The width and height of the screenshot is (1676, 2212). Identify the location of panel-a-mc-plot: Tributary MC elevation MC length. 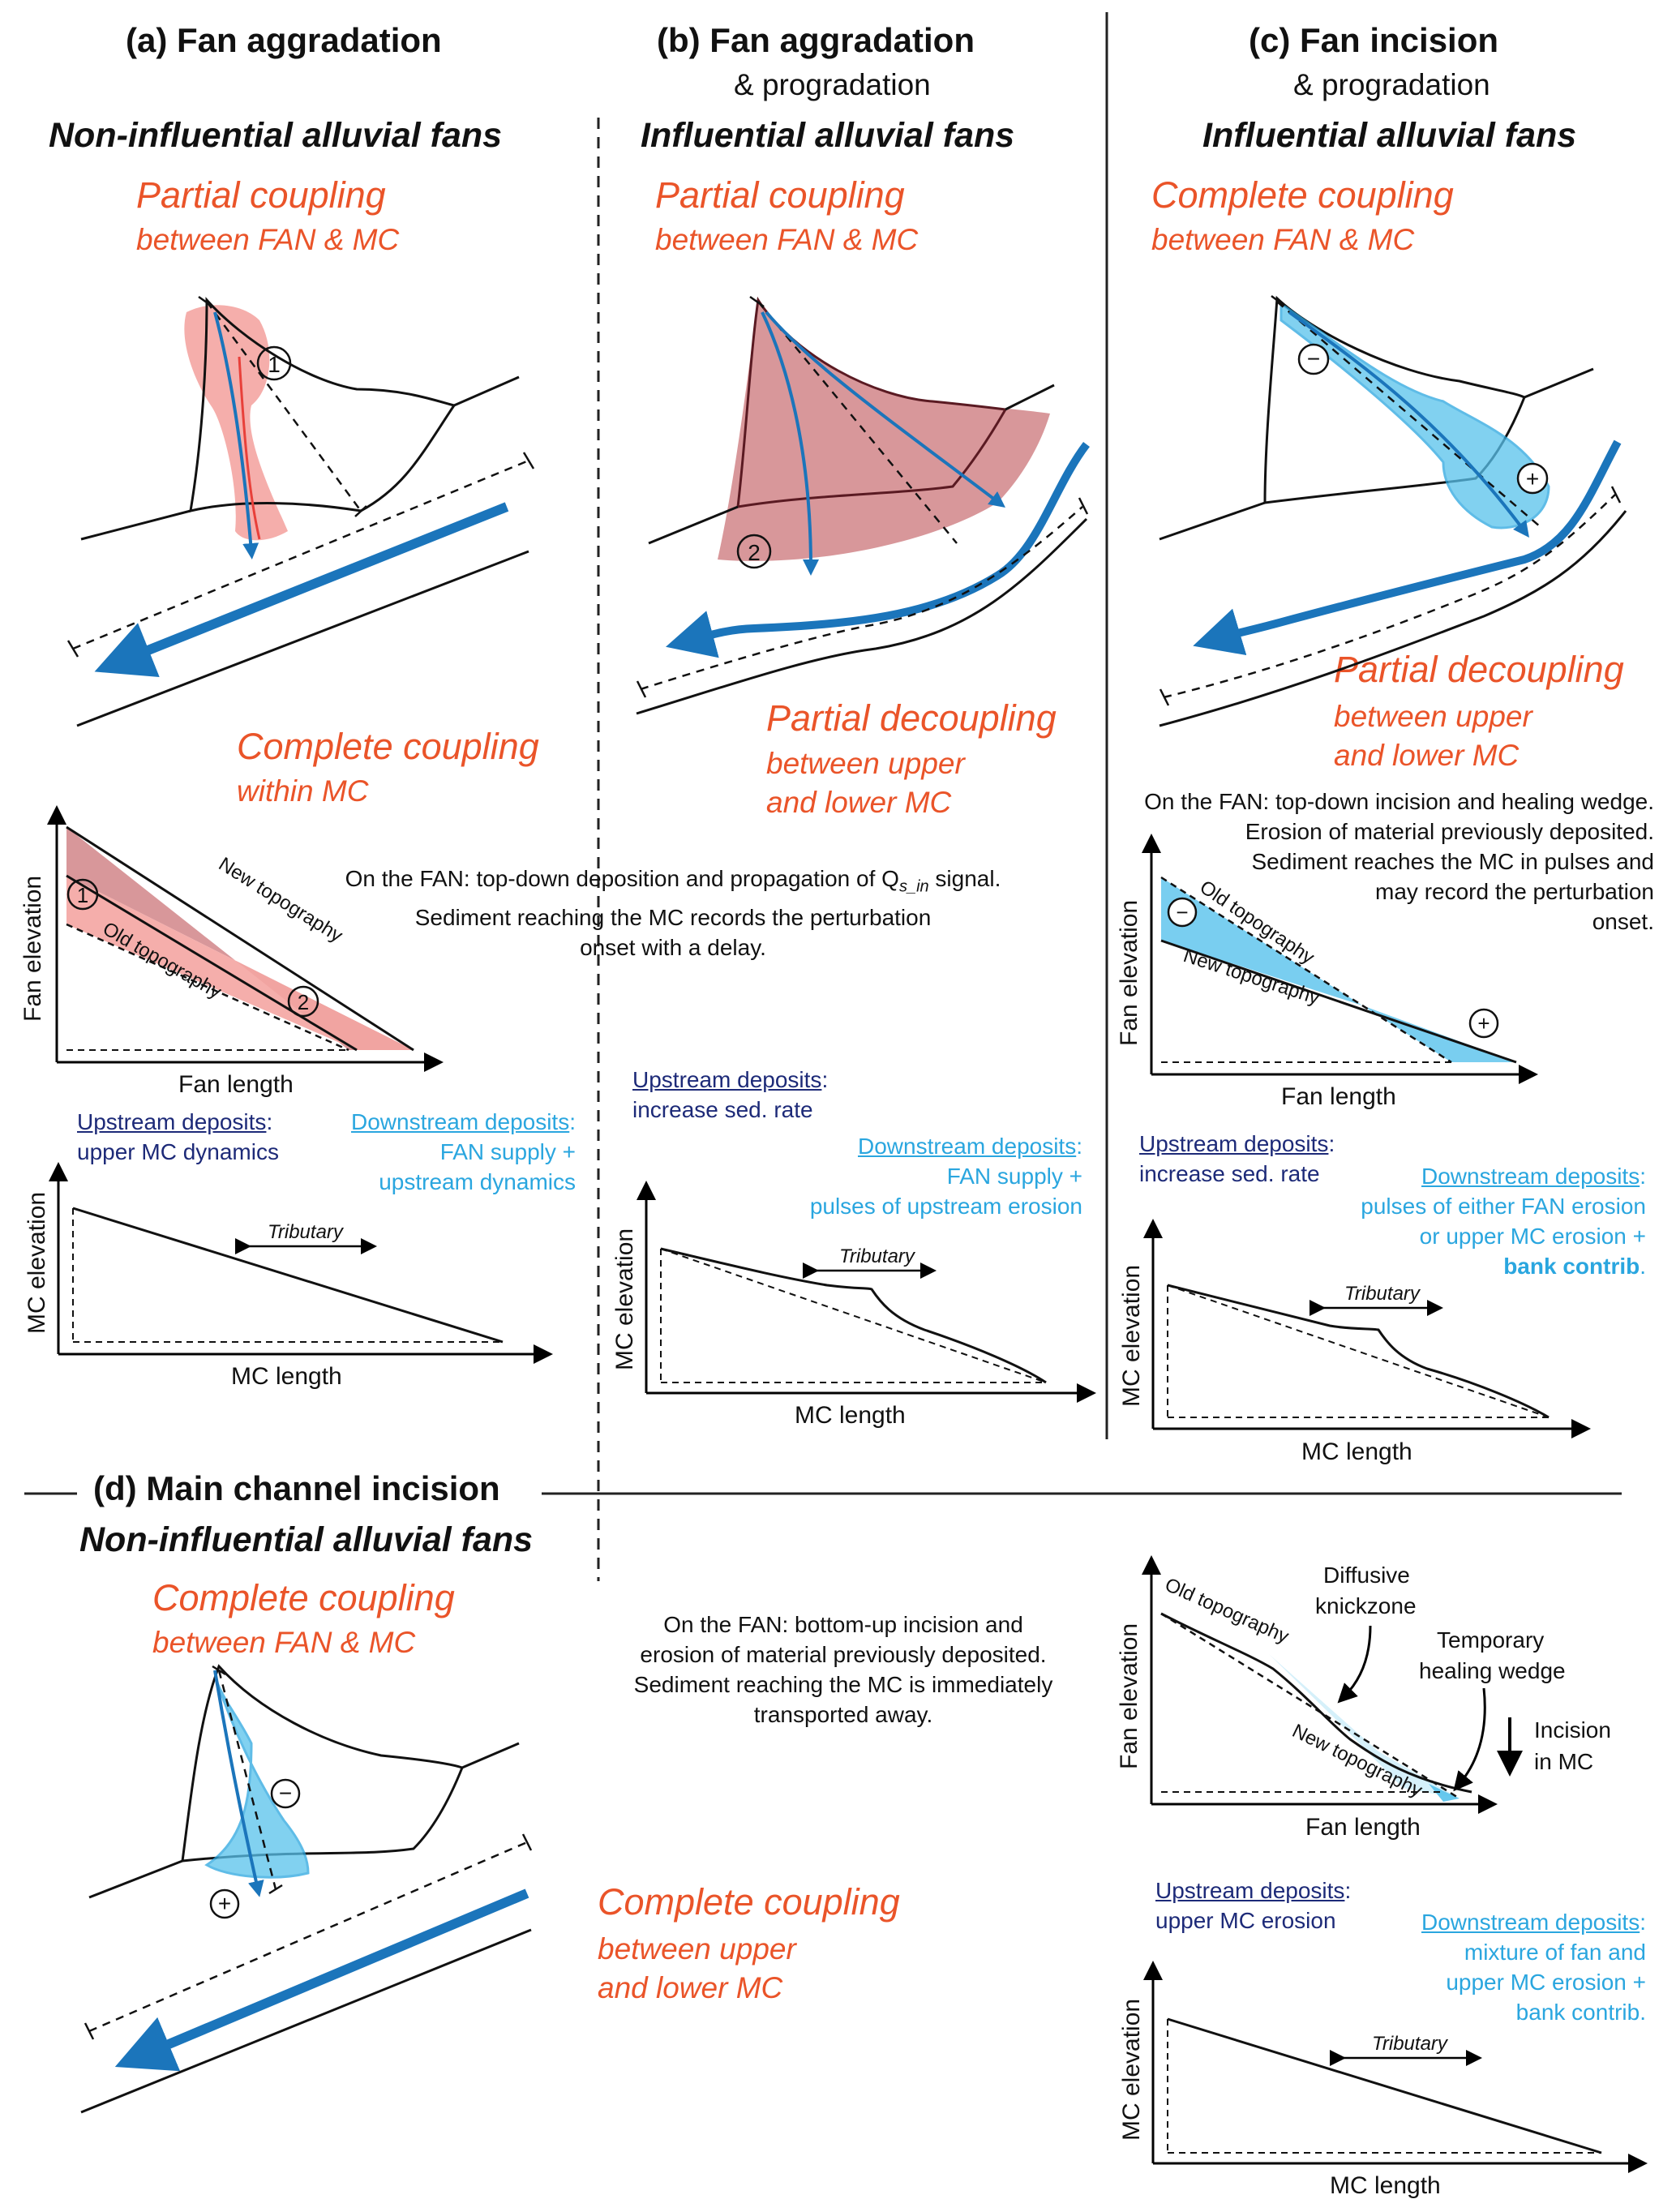
(288, 1276).